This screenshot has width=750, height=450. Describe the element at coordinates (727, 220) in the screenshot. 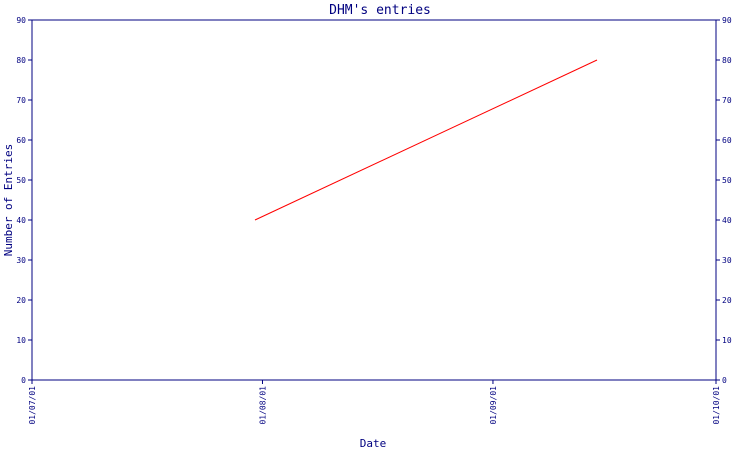

I see `y-tick-label-right: 40` at that location.